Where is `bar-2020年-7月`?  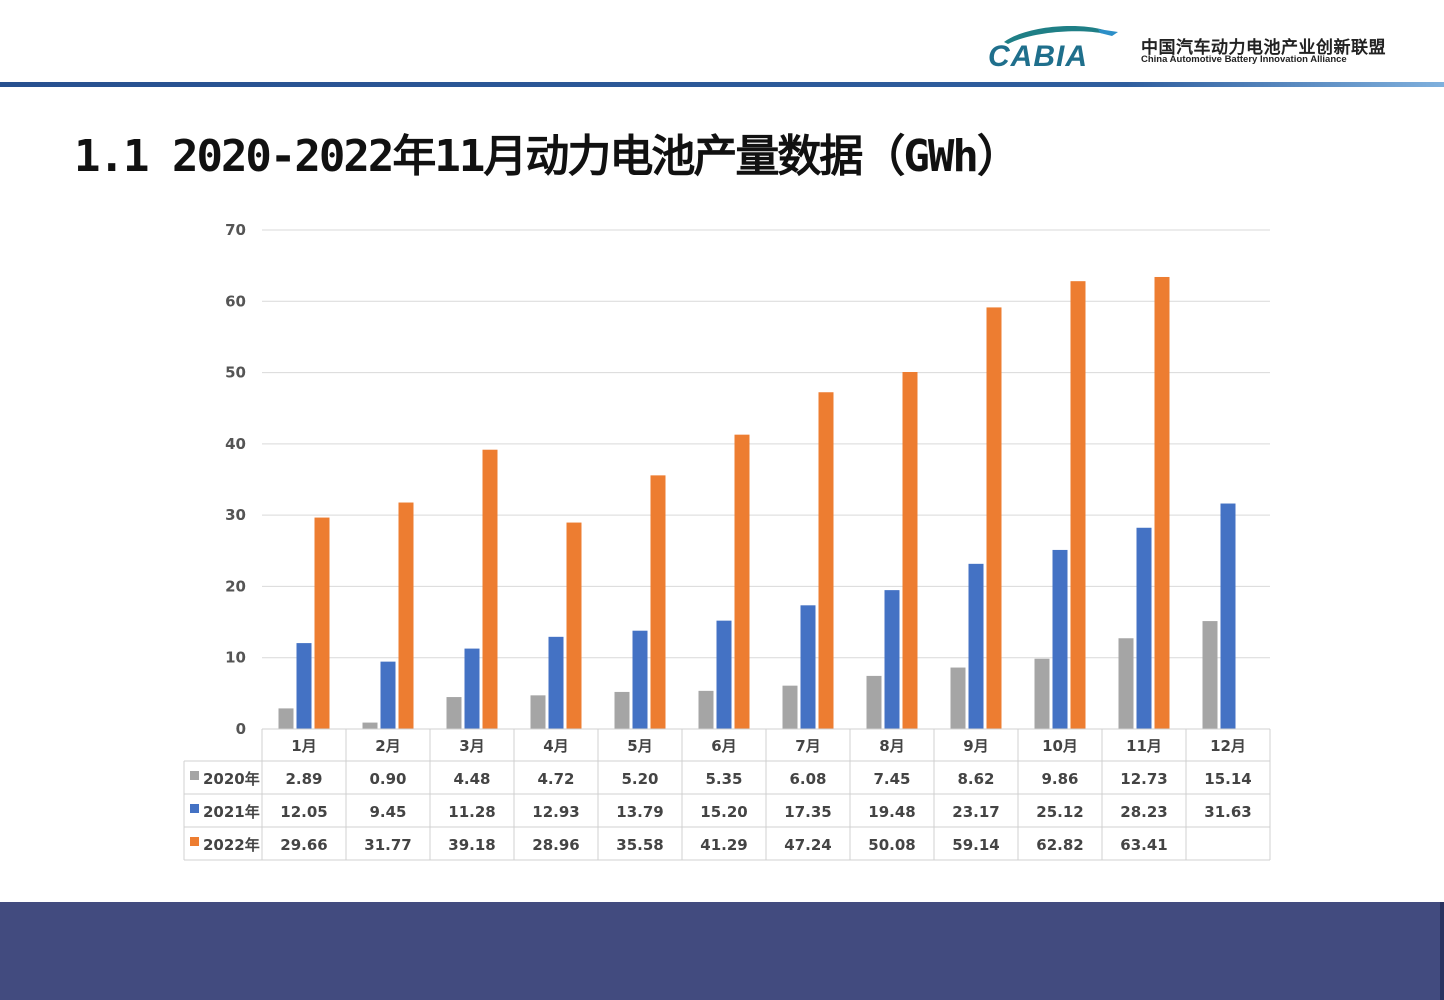 bar-2020年-7月 is located at coordinates (790, 707).